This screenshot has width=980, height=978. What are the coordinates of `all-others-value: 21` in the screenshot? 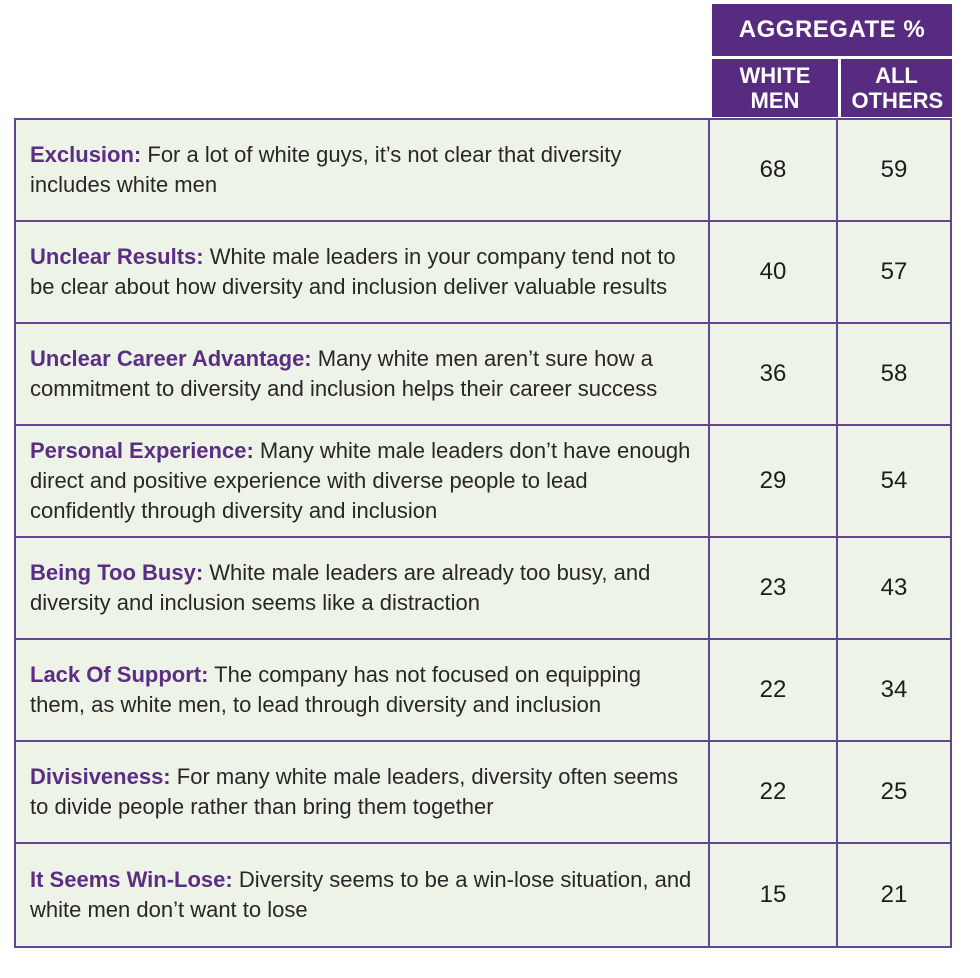 It's located at (894, 895).